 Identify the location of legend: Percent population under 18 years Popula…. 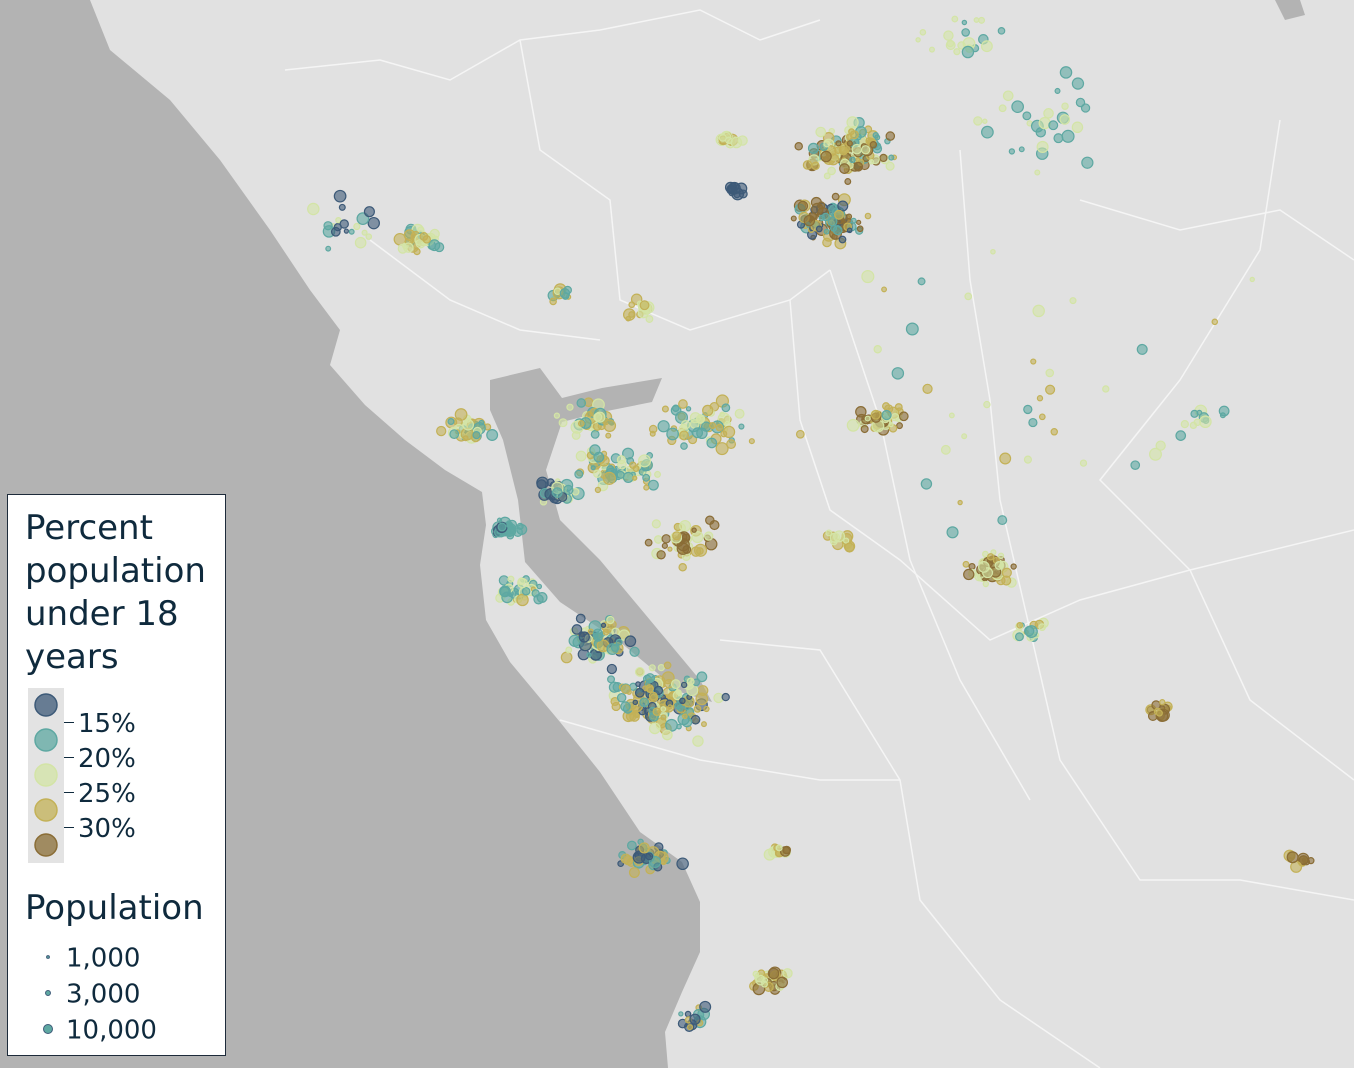
(116, 775).